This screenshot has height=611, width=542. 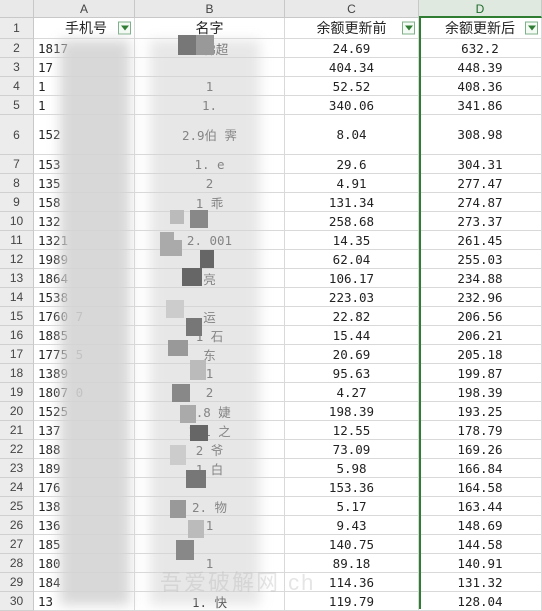 I want to click on cell-c: 340.06, so click(x=352, y=105).